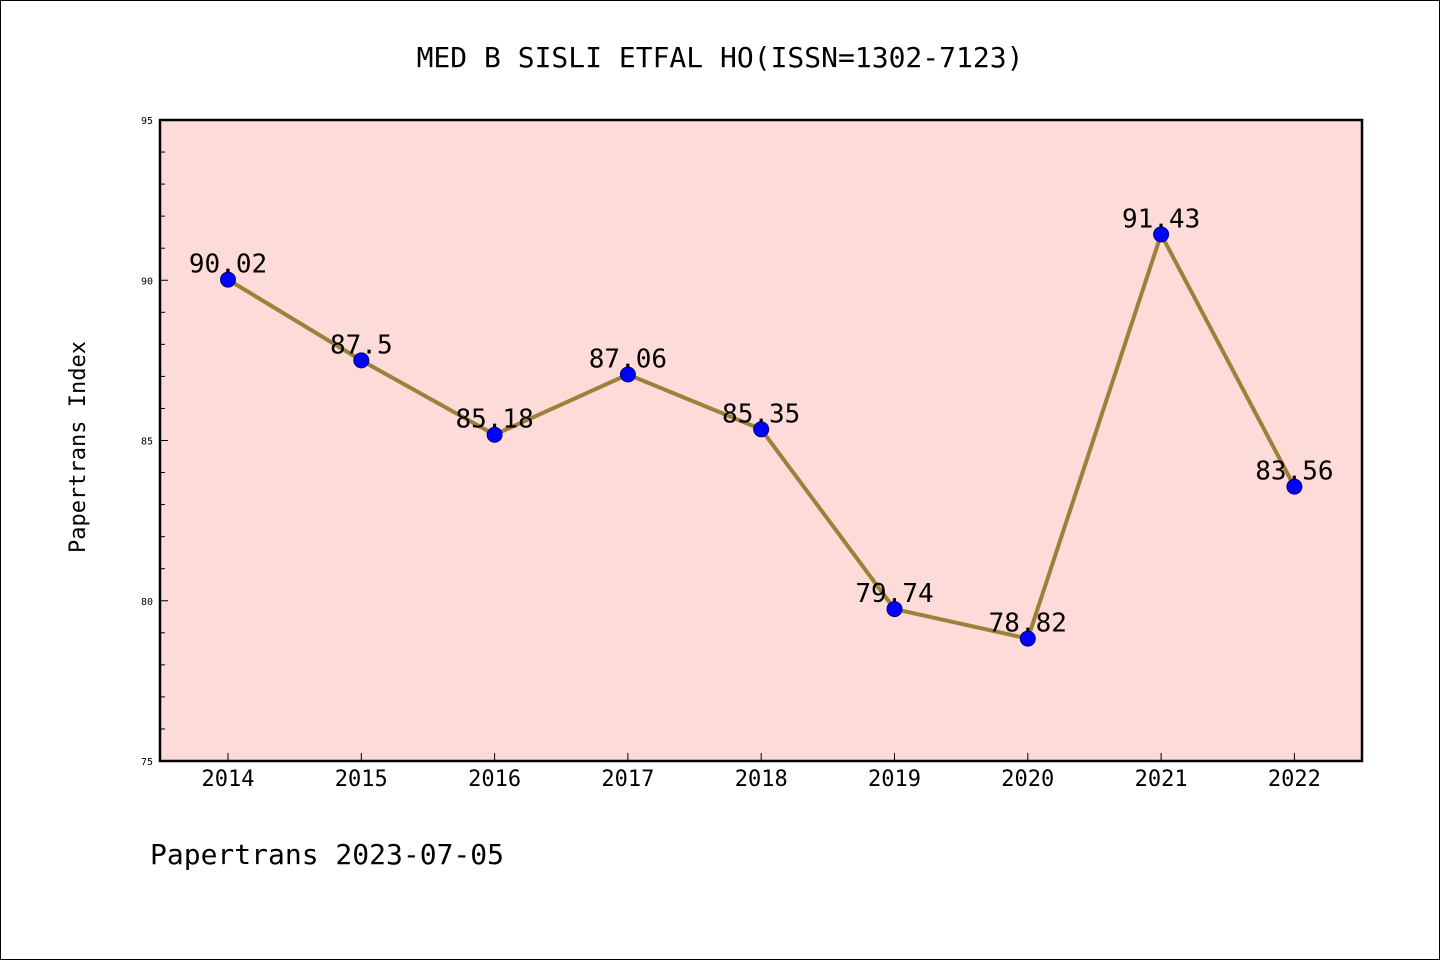 The image size is (1440, 960). I want to click on data-label: 78.82, so click(1028, 624).